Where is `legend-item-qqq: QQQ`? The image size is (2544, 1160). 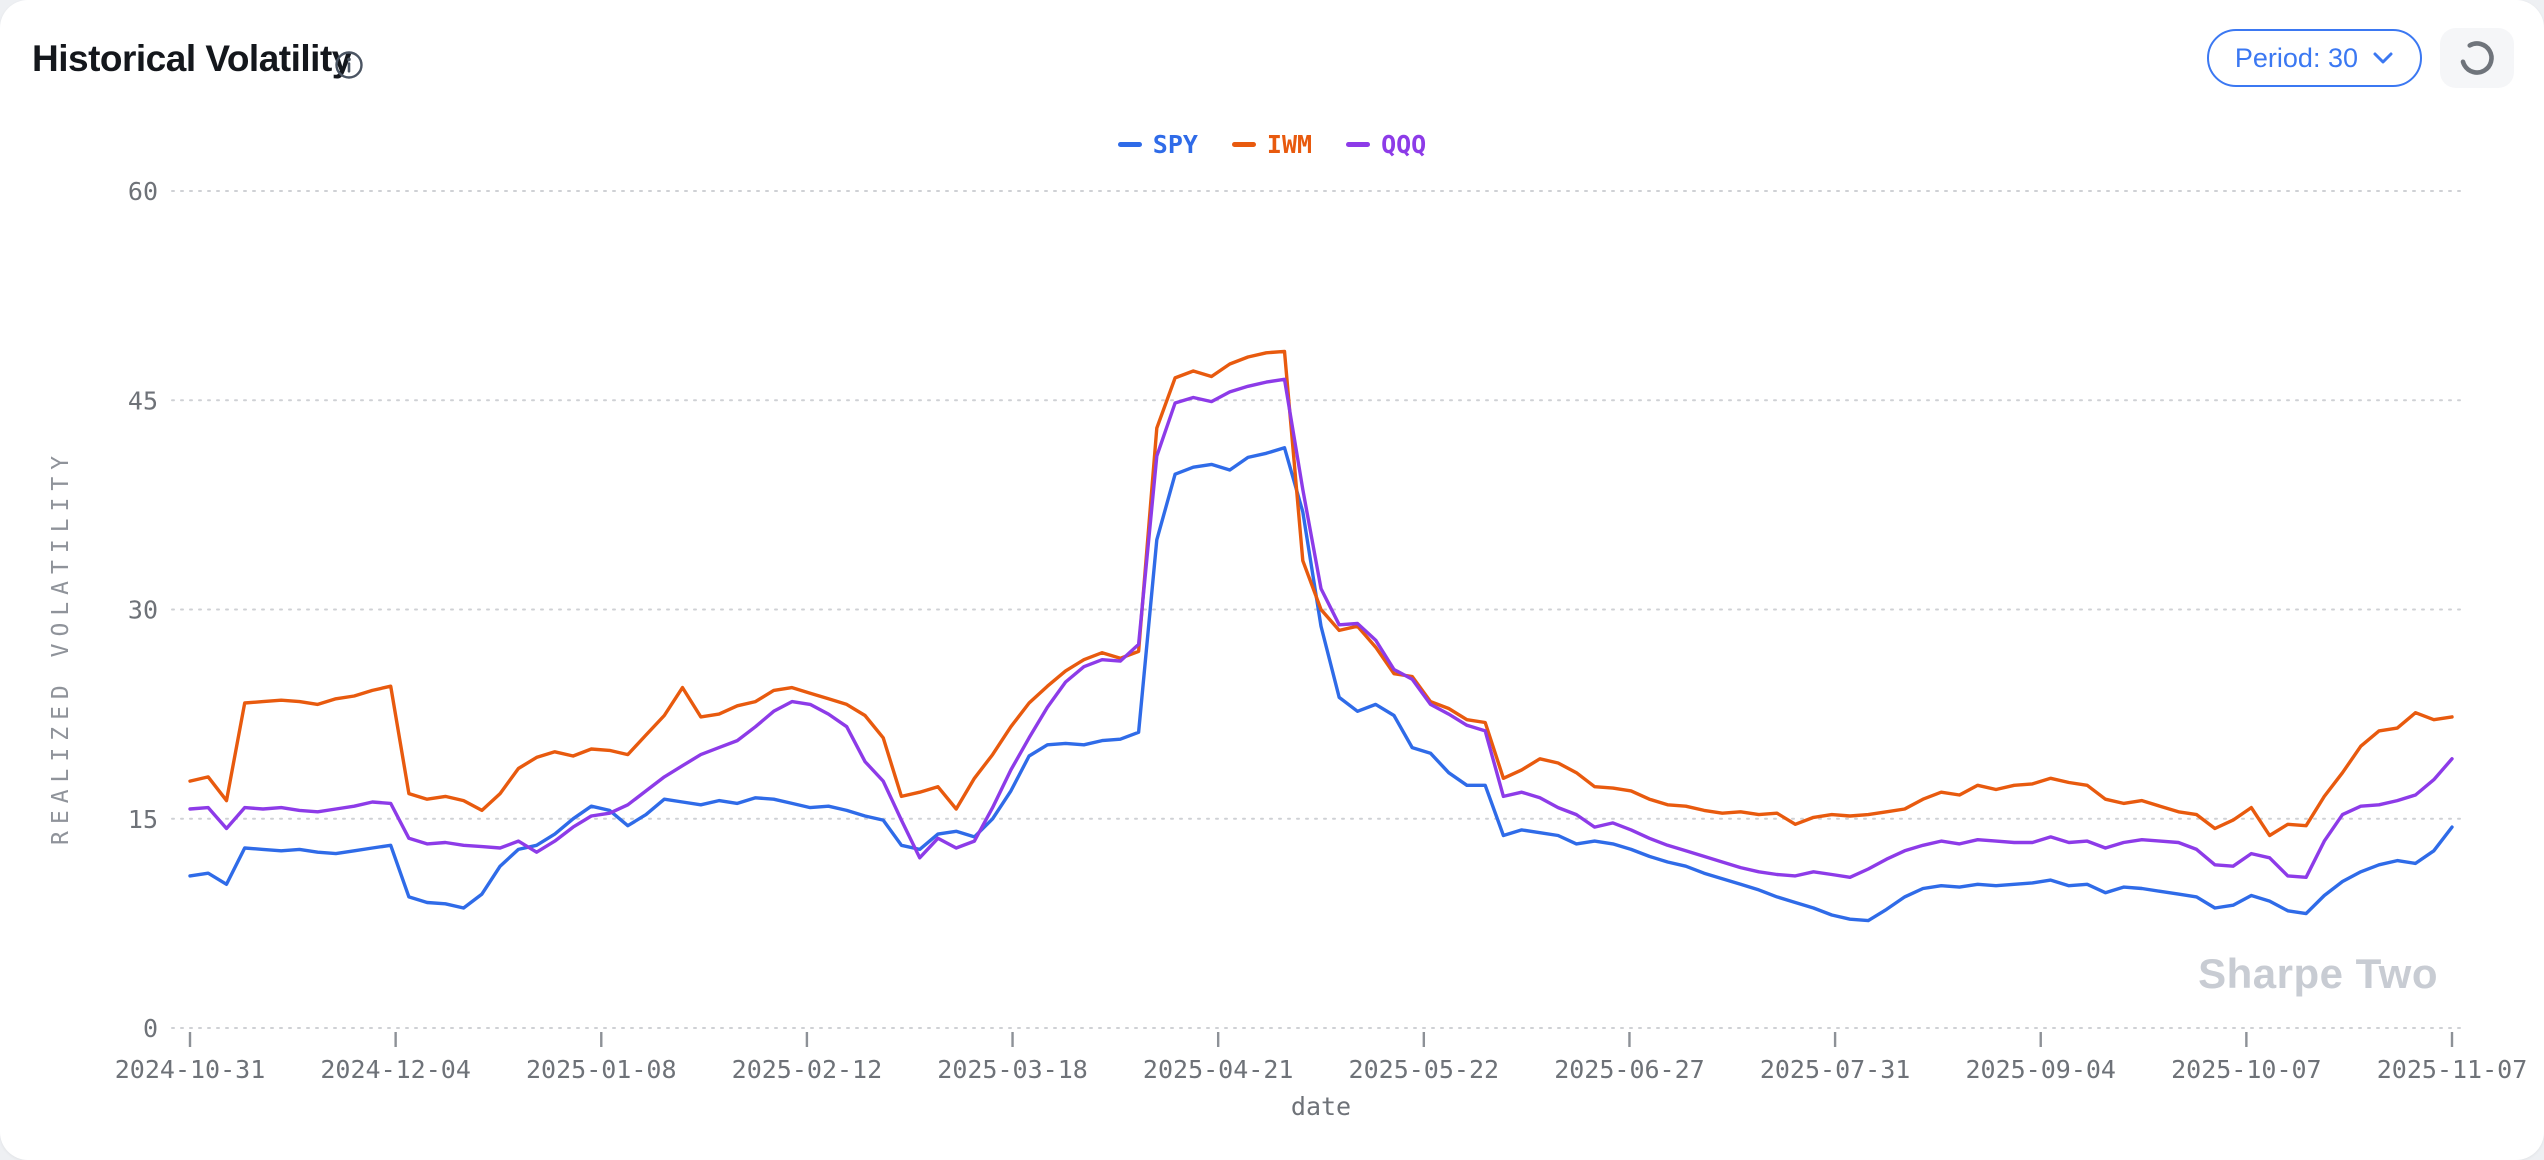 legend-item-qqq: QQQ is located at coordinates (1386, 144).